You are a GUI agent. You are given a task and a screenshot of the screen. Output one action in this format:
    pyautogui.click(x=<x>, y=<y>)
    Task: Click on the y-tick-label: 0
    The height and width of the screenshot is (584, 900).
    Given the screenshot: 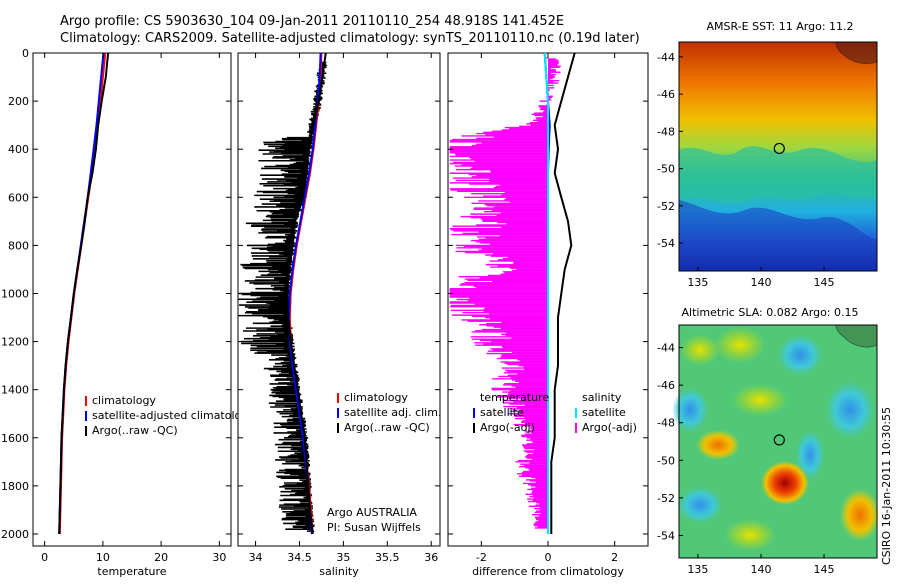 What is the action you would take?
    pyautogui.click(x=25, y=53)
    